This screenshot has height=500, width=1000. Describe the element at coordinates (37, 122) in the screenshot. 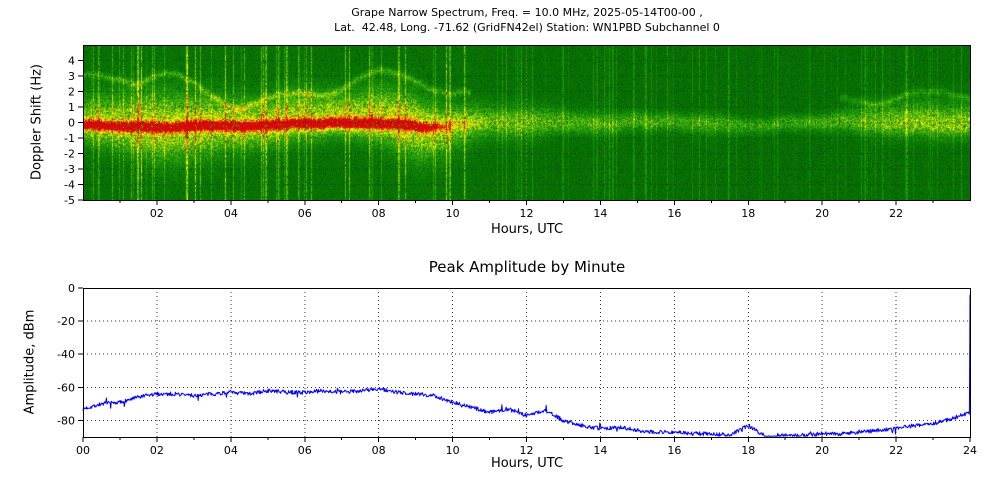

I see `doppler-y-axis-label: Doppler Shift (Hz)` at that location.